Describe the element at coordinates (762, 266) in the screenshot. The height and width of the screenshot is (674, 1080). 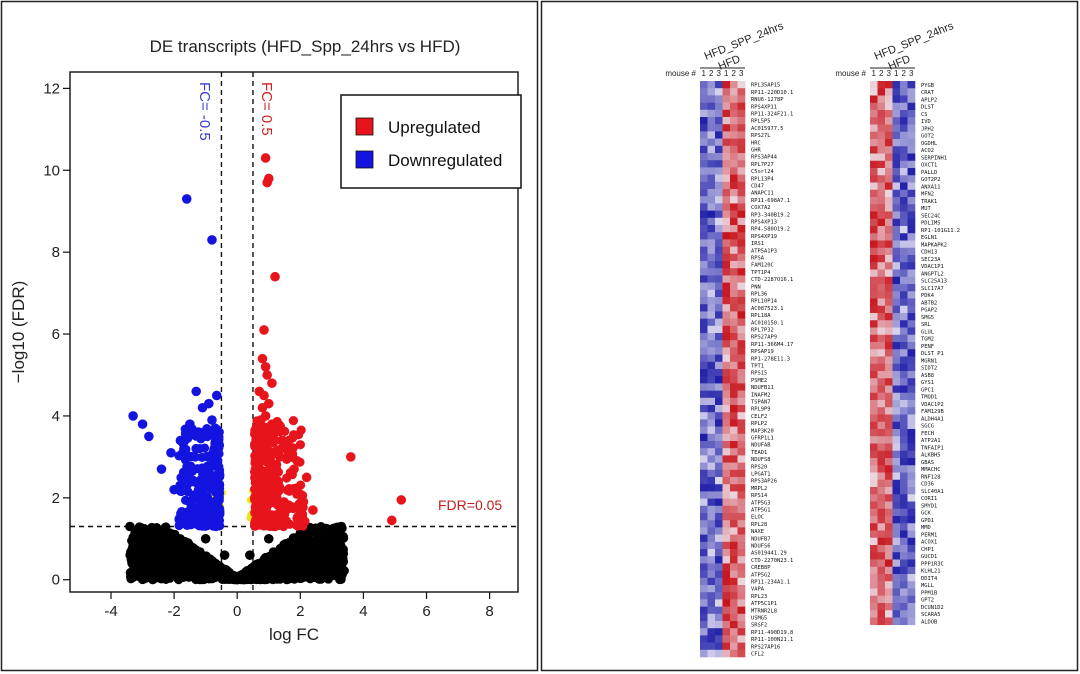
I see `heatmap-gene-label: FAM120C` at that location.